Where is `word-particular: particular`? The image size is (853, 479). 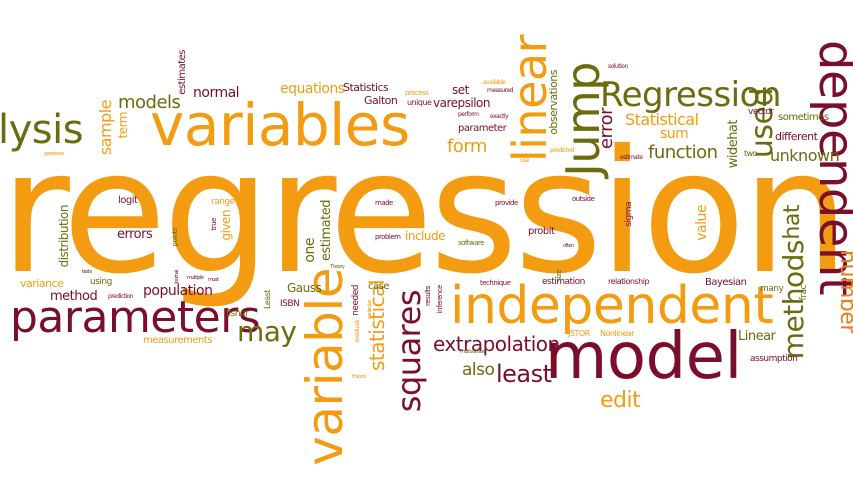 word-particular: particular is located at coordinates (370, 310).